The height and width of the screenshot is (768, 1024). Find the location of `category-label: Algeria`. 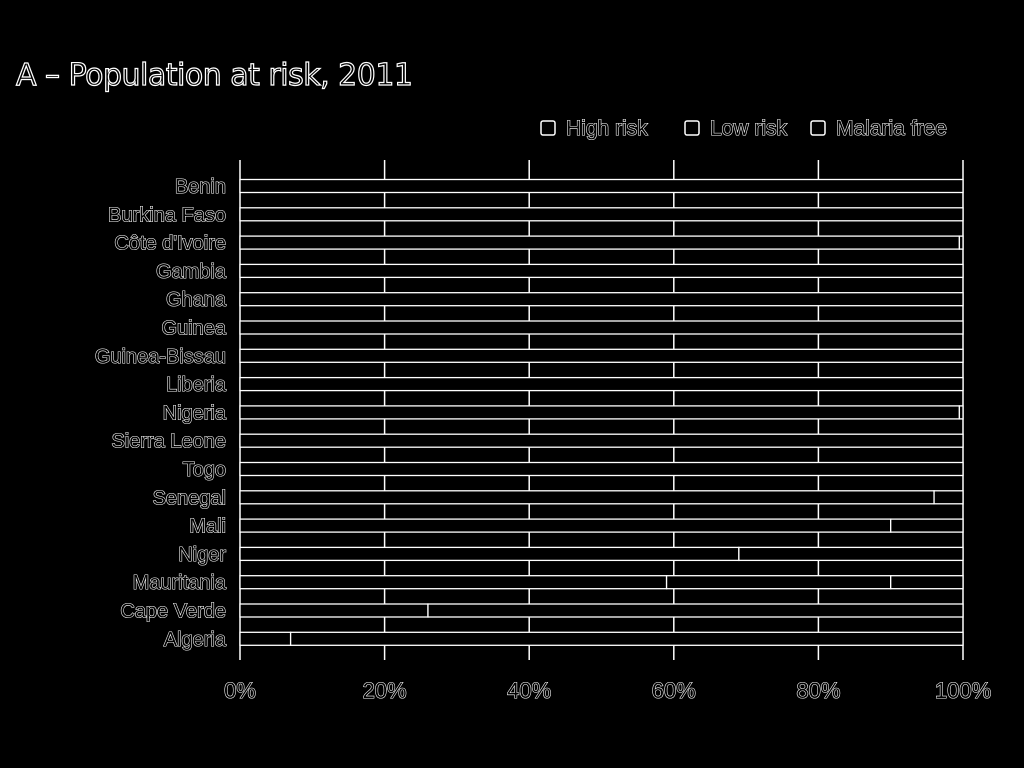

category-label: Algeria is located at coordinates (195, 640).